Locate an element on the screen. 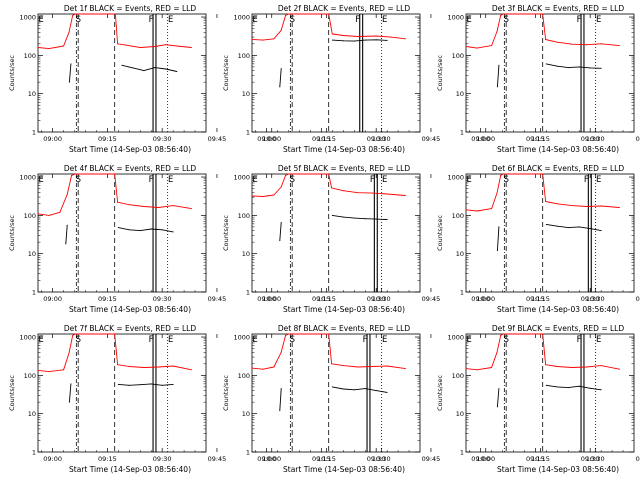 This screenshot has width=640, height=480. chart-title: Det 4f BLACK = Events, RED = LLD is located at coordinates (130, 168).